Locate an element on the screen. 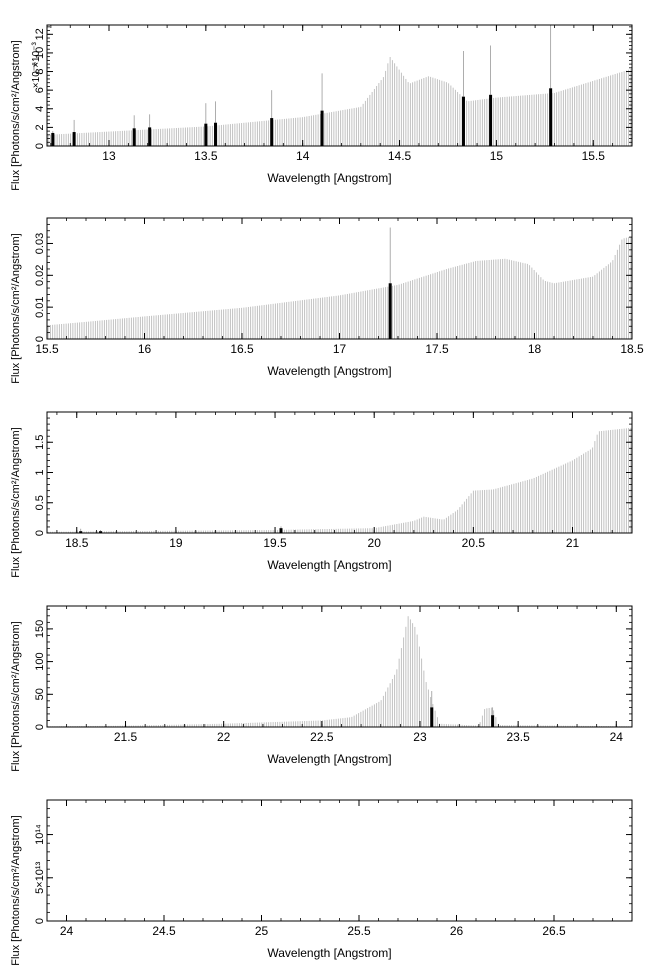  x-tick-label: 25.5 is located at coordinates (359, 931).